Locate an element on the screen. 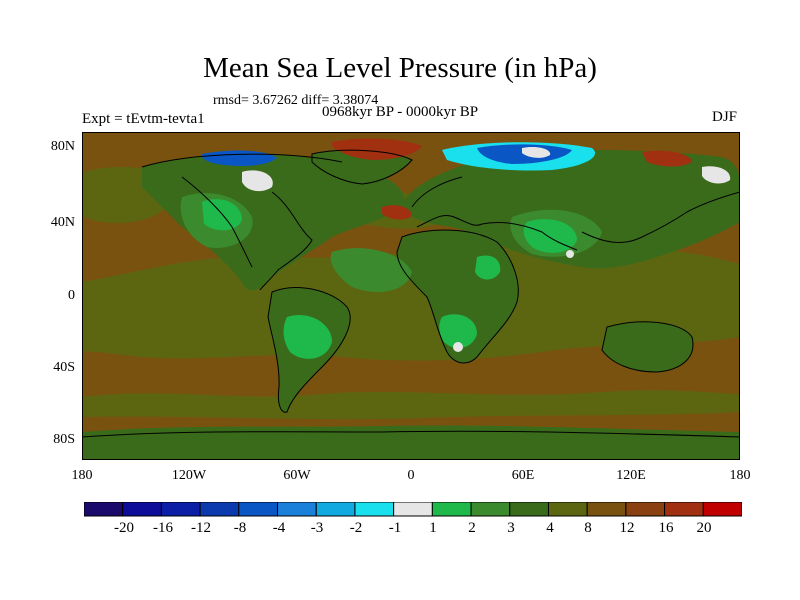 Image resolution: width=800 pixels, height=600 pixels. colorbar is located at coordinates (413, 509).